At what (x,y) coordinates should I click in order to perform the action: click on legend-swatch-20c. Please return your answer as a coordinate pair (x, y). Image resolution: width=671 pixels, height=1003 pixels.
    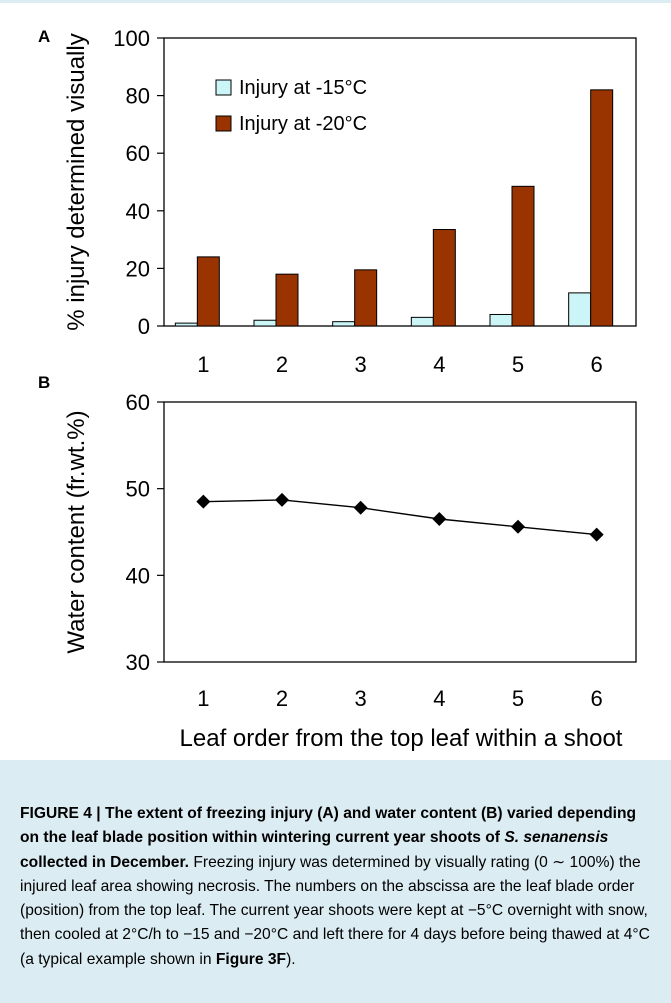
    Looking at the image, I should click on (223, 123).